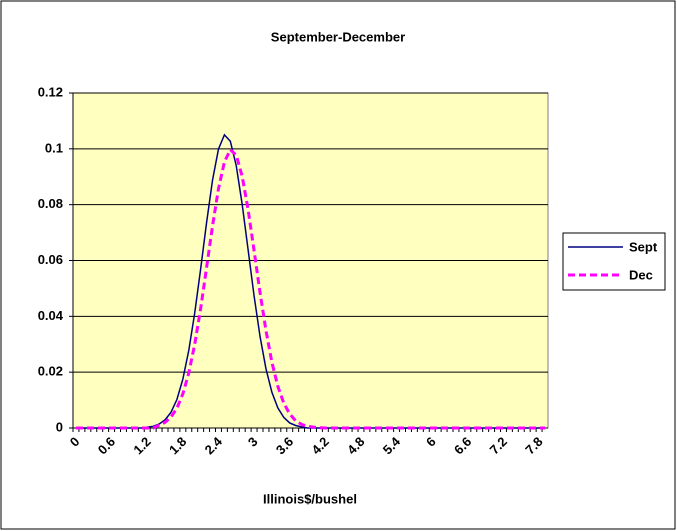 The image size is (677, 531). I want to click on legend-label: Dec, so click(641, 274).